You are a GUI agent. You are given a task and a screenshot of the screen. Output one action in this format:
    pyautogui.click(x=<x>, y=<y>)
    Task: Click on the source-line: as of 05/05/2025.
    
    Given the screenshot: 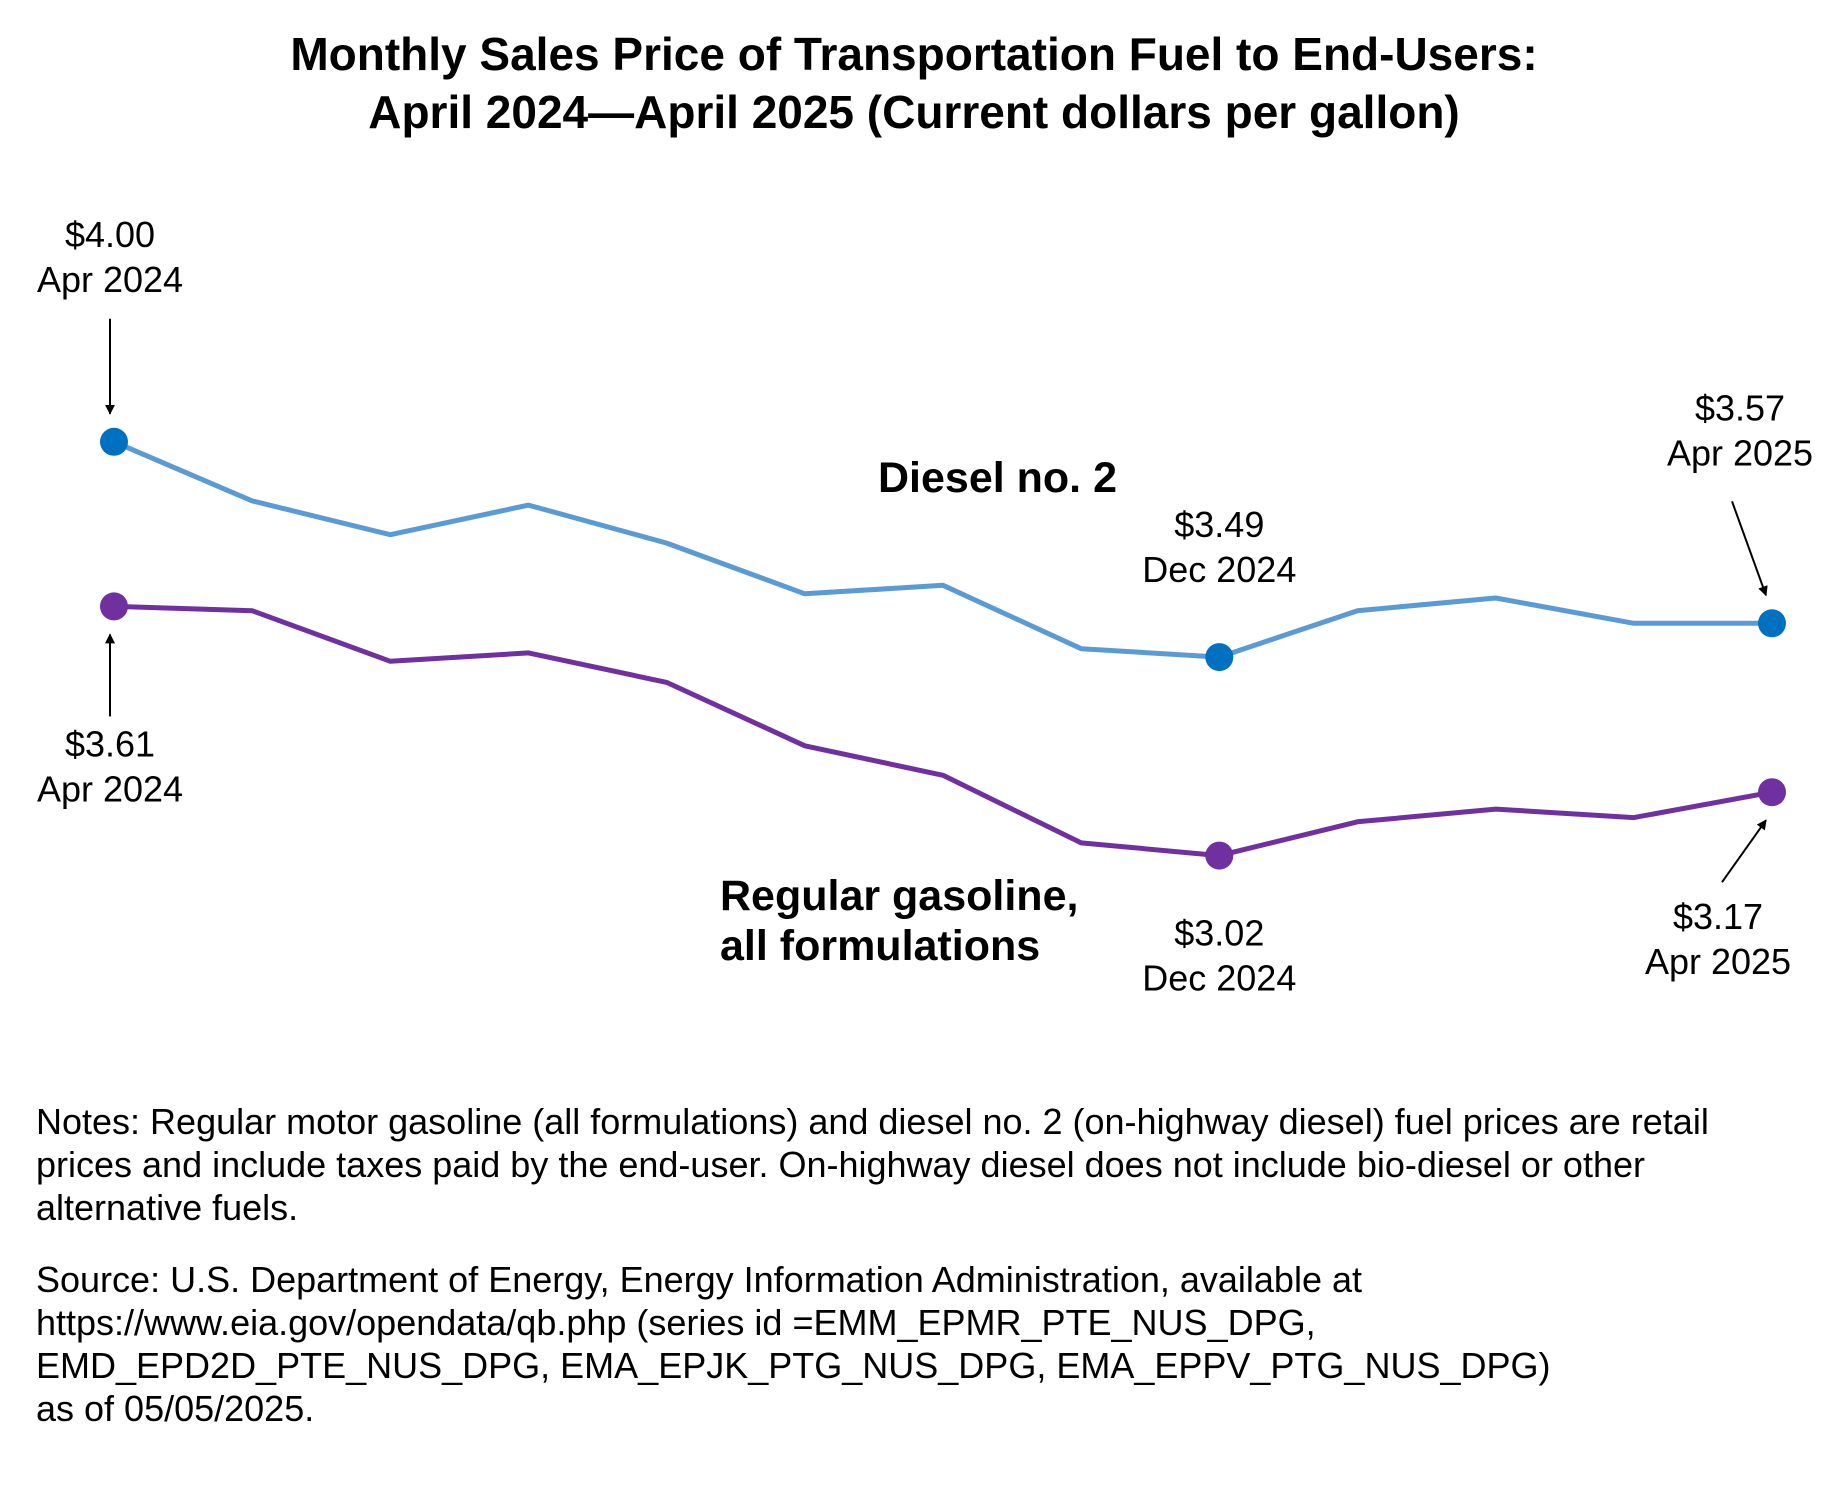 What is the action you would take?
    pyautogui.click(x=175, y=1408)
    